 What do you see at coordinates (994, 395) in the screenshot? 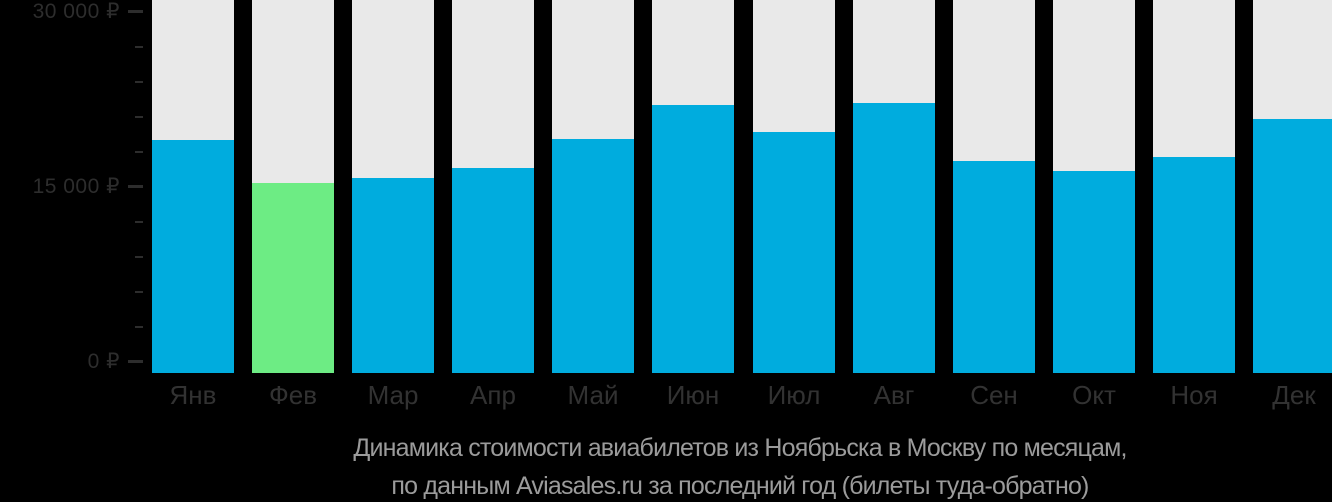
I see `x-tick-label-Сен: Сен` at bounding box center [994, 395].